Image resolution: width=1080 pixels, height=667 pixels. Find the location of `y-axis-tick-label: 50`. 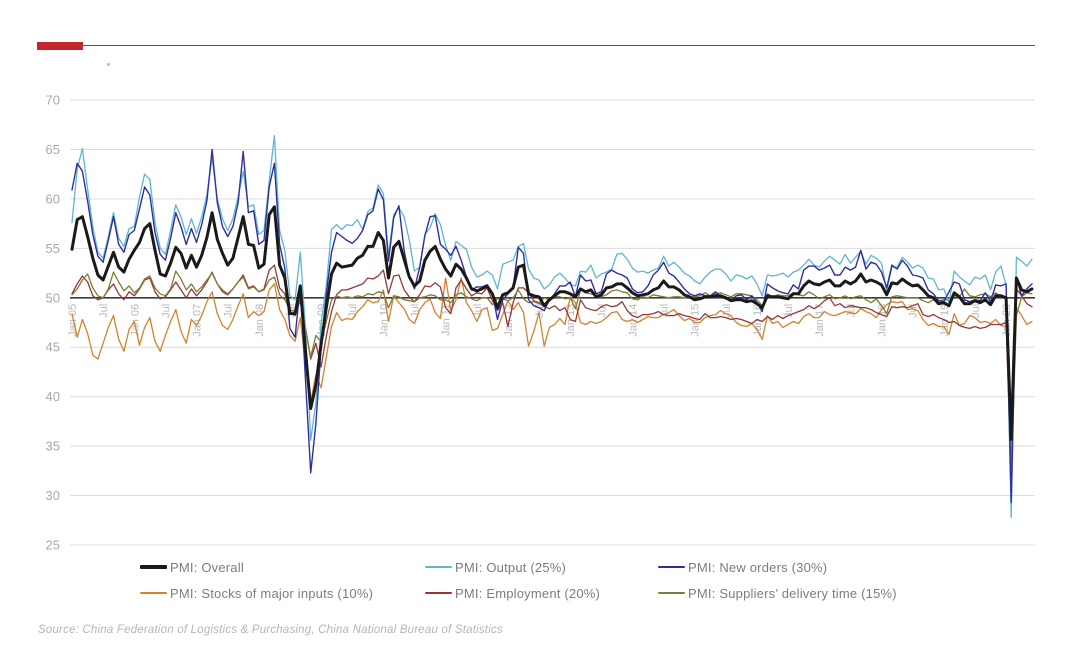

y-axis-tick-label: 50 is located at coordinates (53, 297).